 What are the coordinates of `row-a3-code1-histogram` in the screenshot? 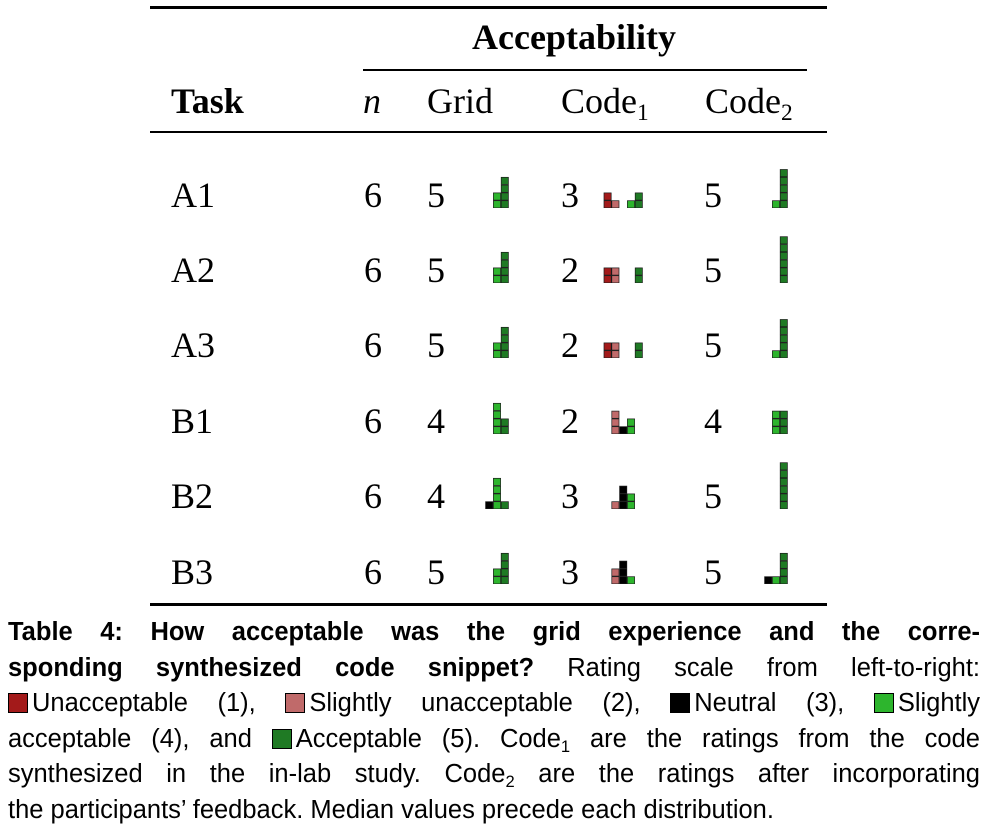 It's located at (623, 350).